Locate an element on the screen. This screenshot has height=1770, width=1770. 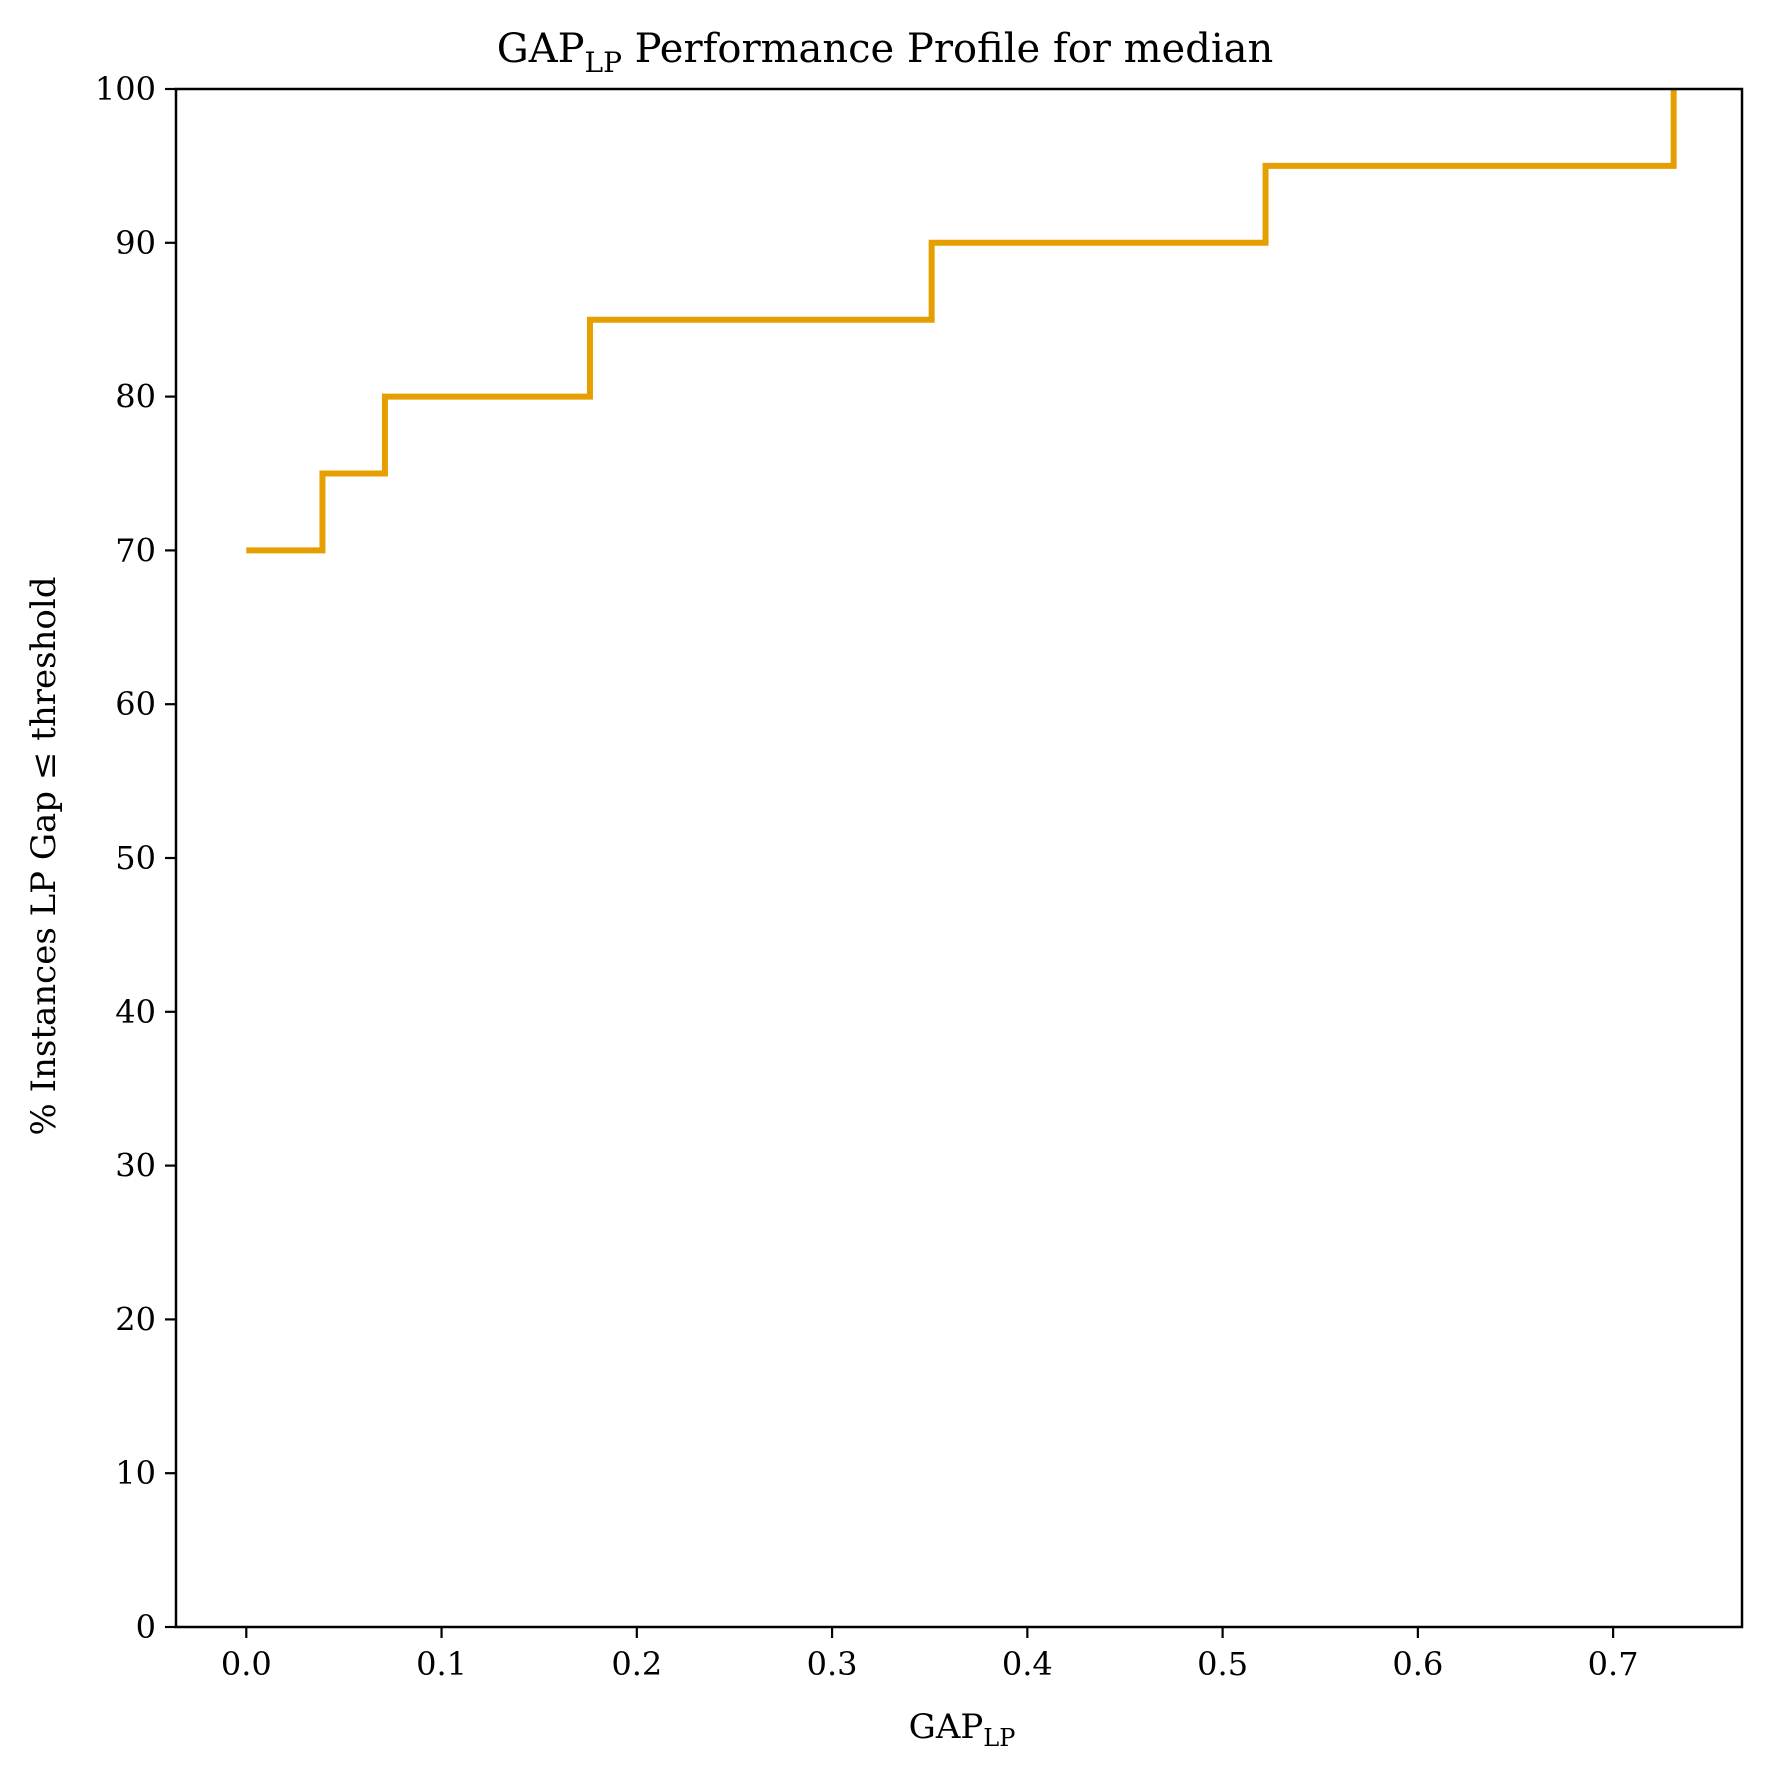
y-tick-label: 70 is located at coordinates (135, 550).